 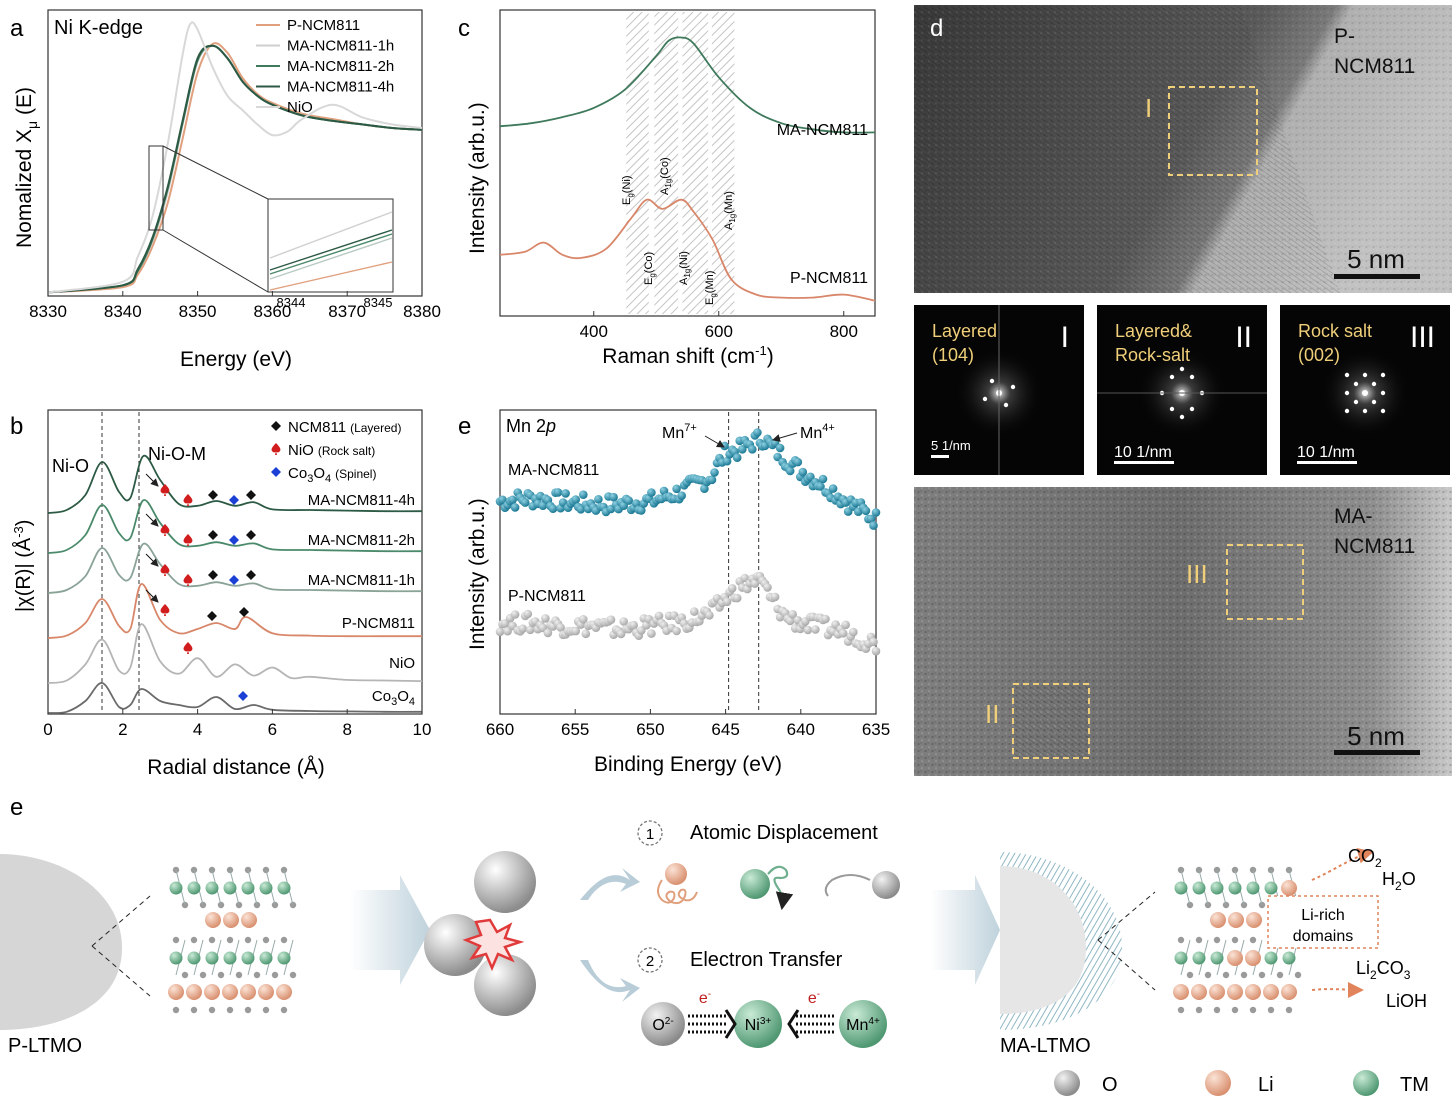 What do you see at coordinates (251, 535) in the screenshot?
I see `dia-c-2h` at bounding box center [251, 535].